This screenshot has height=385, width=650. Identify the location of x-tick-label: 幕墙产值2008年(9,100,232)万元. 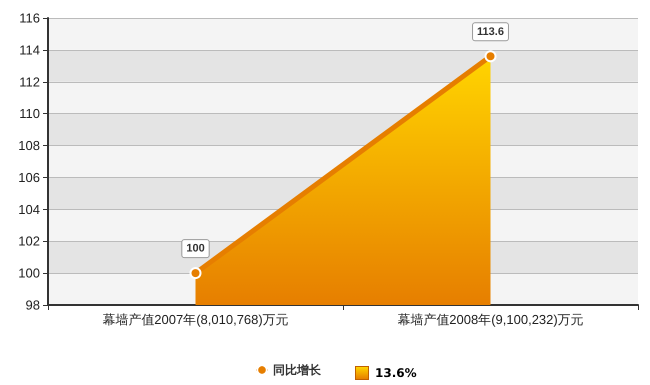
(490, 319).